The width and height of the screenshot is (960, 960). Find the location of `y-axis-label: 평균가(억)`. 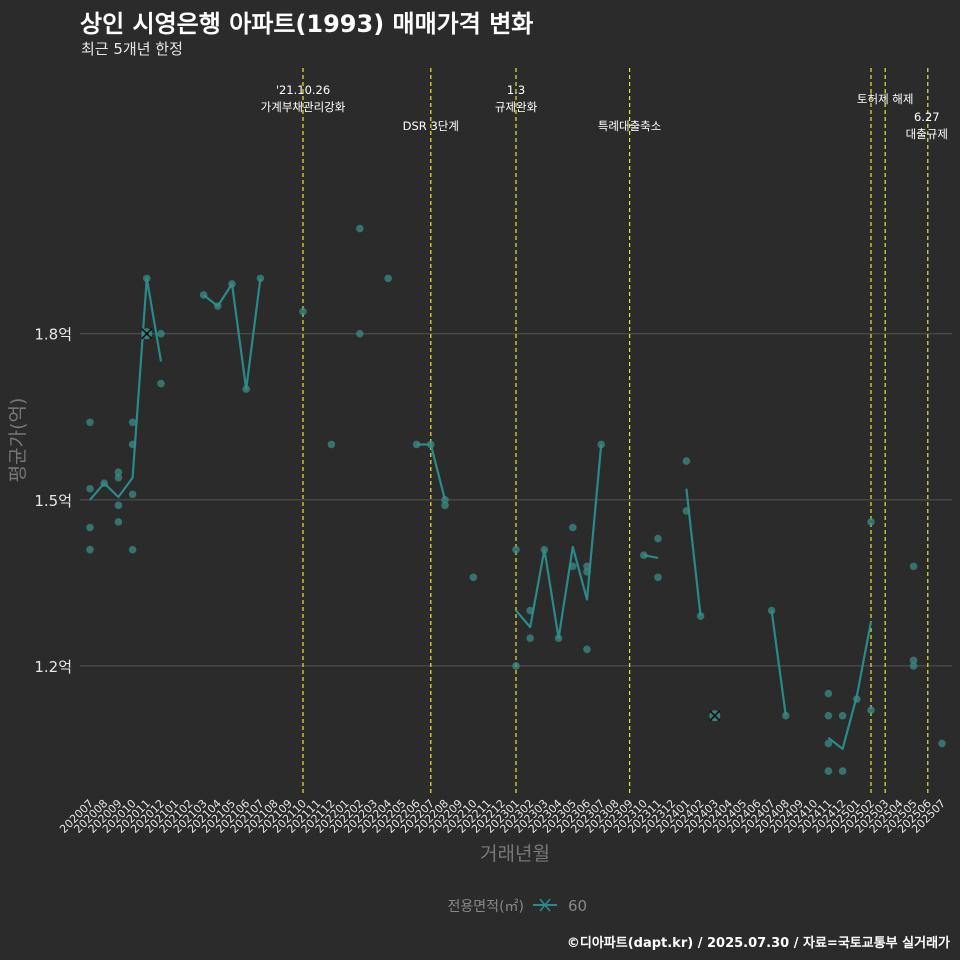

y-axis-label: 평균가(억) is located at coordinates (18, 440).